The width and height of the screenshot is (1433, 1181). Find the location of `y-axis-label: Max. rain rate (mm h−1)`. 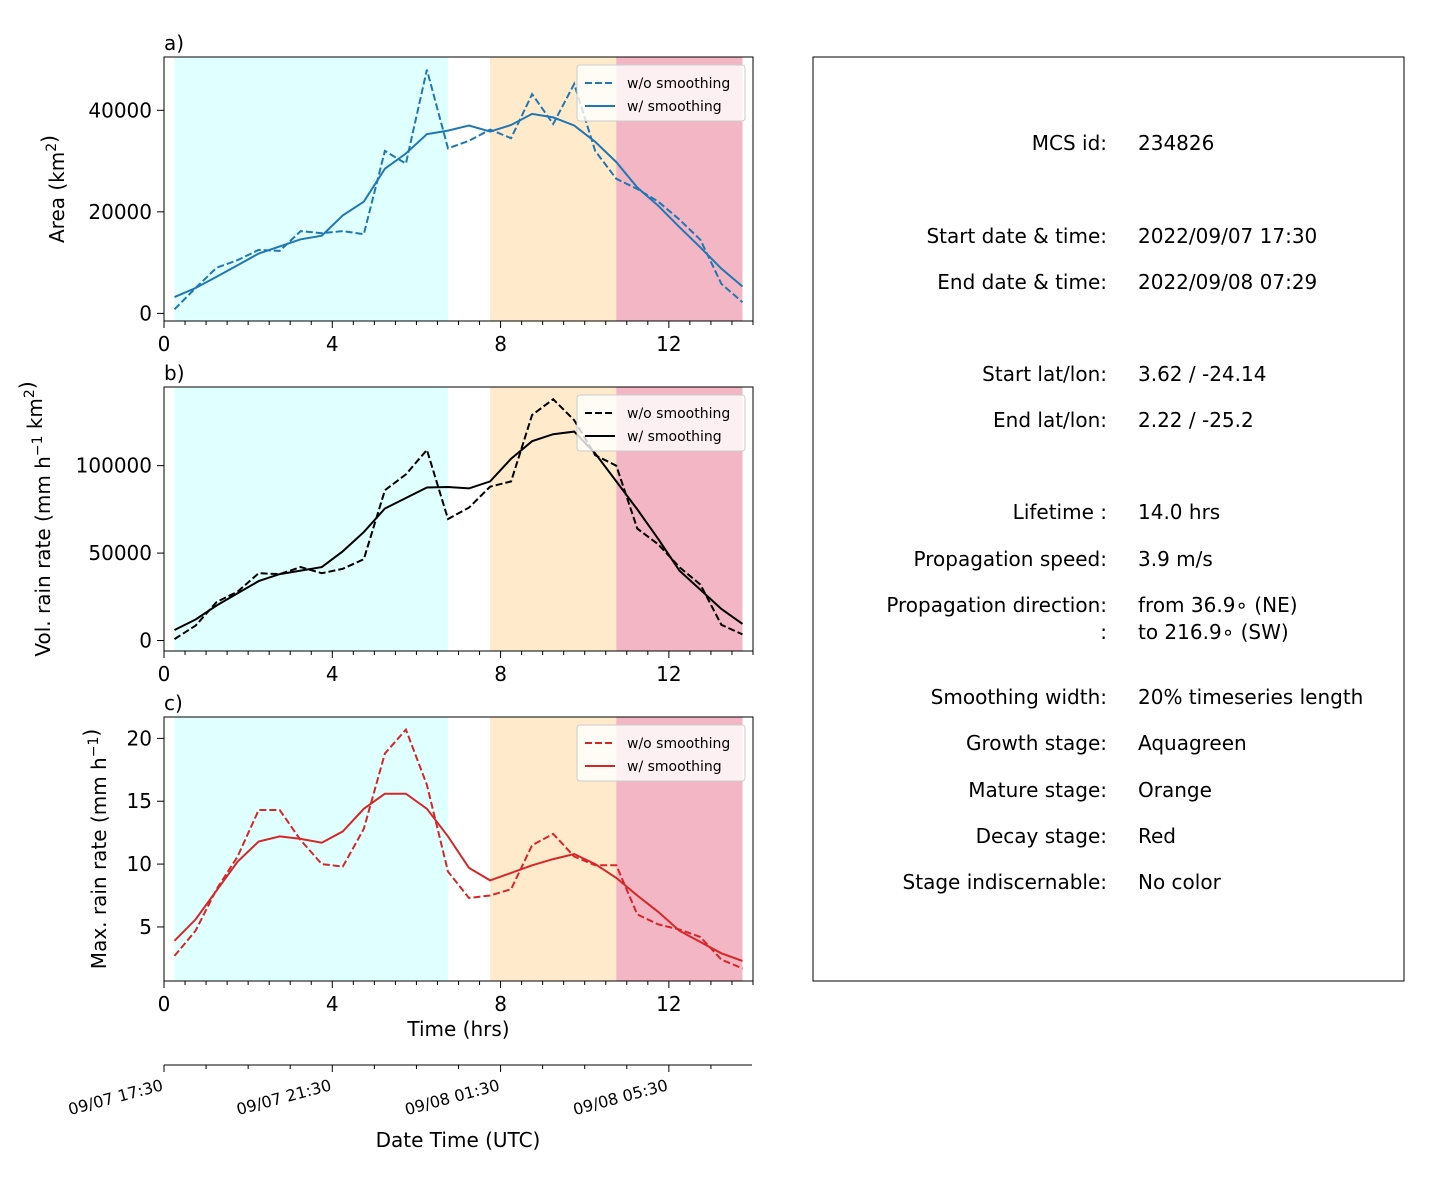

y-axis-label: Max. rain rate (mm h−1) is located at coordinates (95, 849).